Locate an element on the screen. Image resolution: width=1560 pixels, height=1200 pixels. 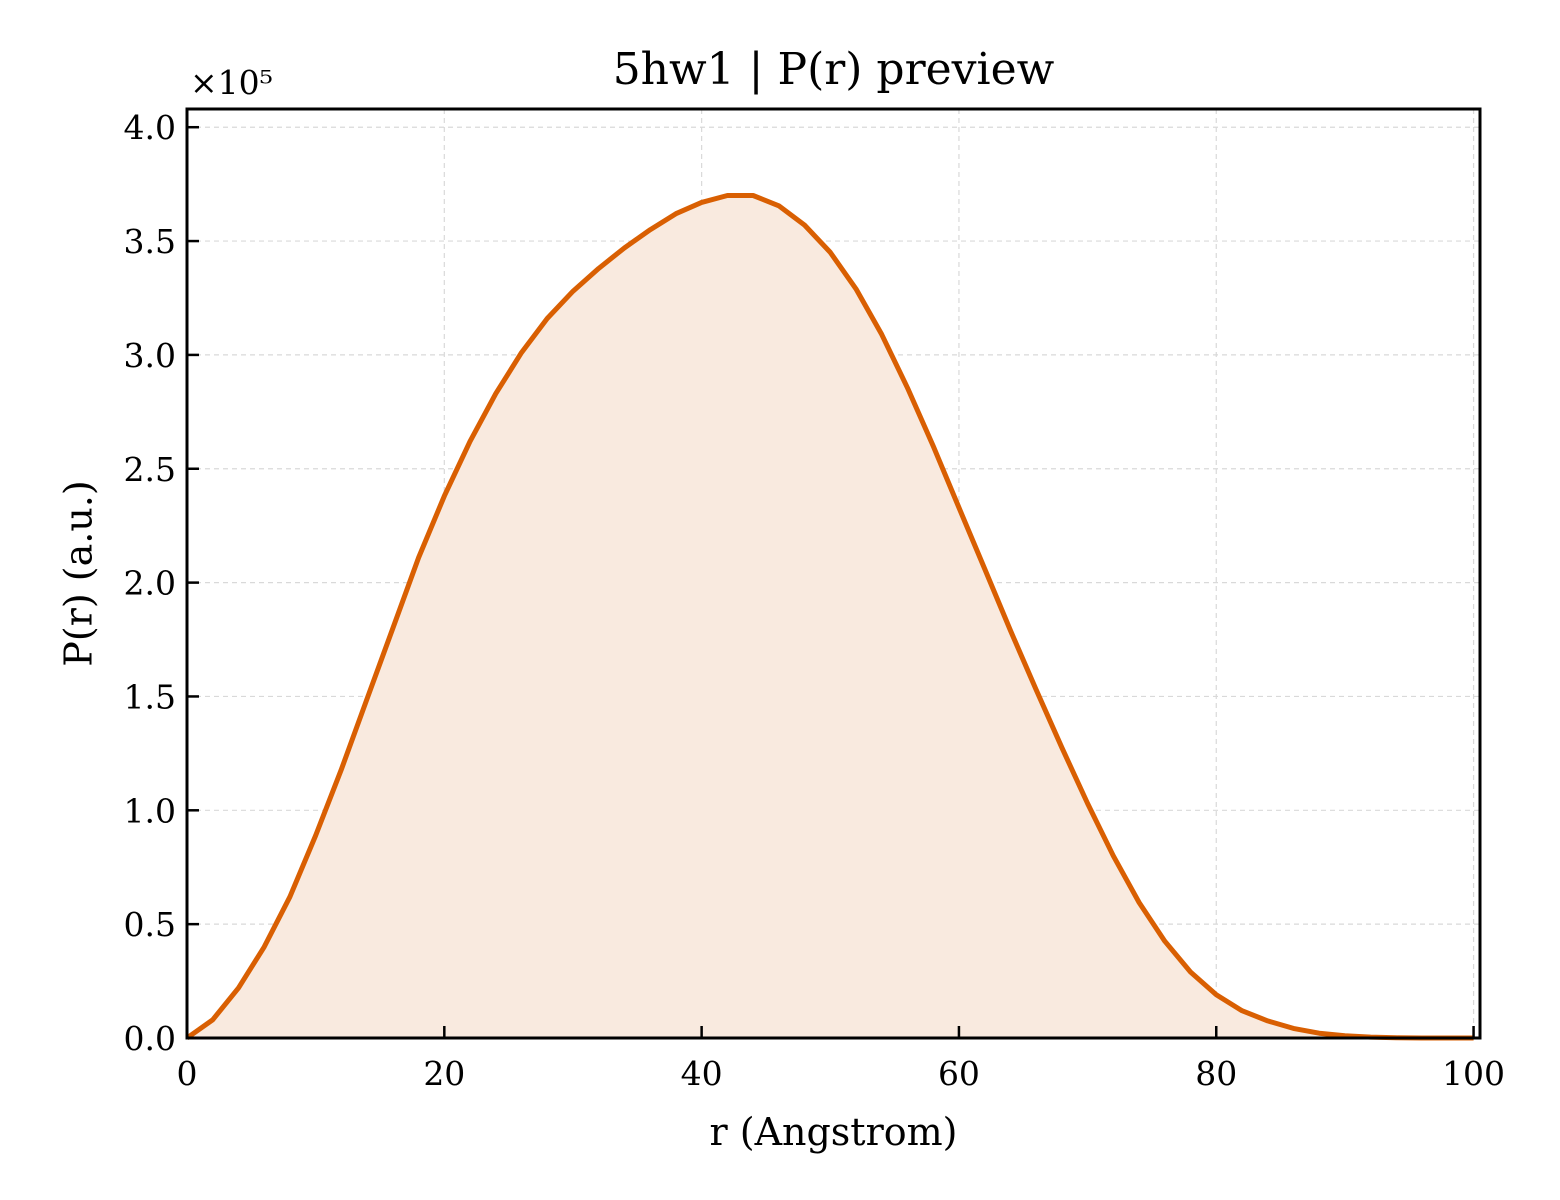
y-tick-label: 0.0 is located at coordinates (150, 1038).